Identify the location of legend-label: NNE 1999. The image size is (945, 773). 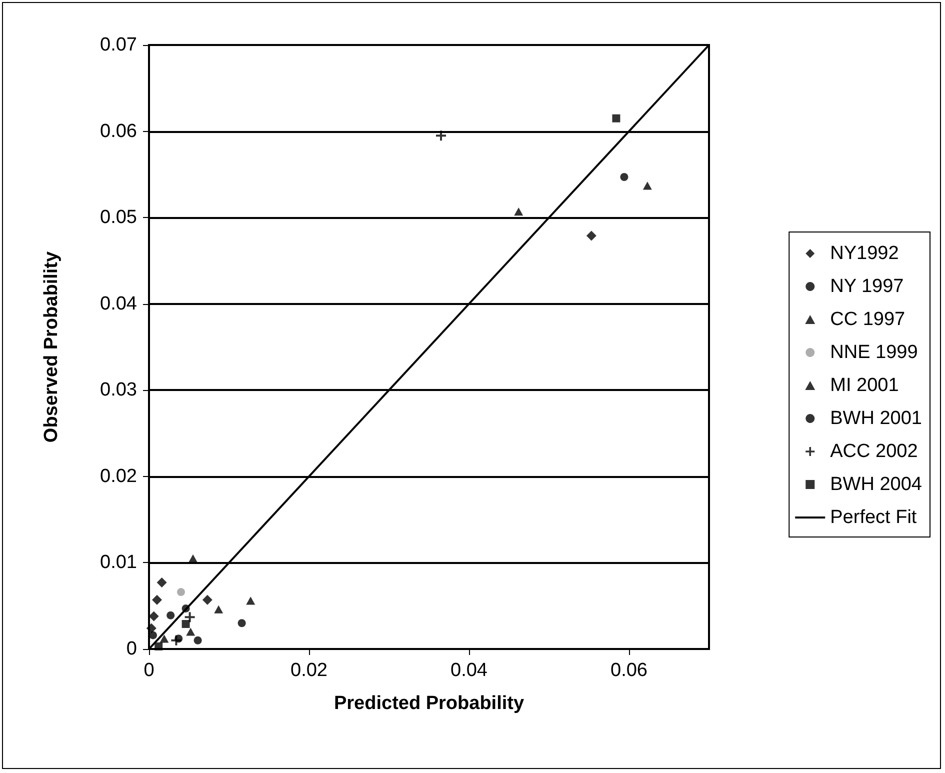
(874, 352).